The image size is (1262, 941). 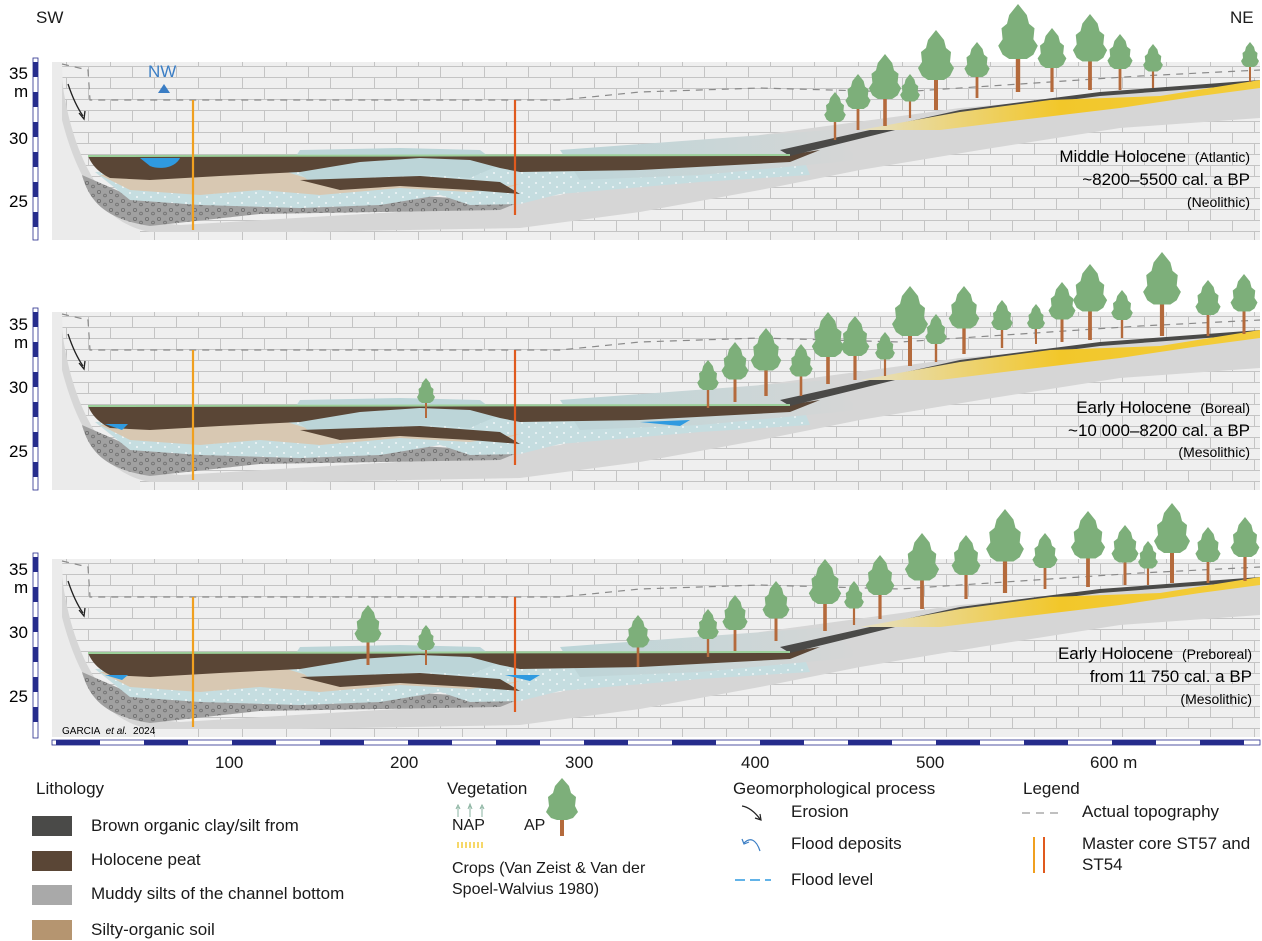 What do you see at coordinates (846, 843) in the screenshot?
I see `geomorph-item-flood-deposits: Flood deposits` at bounding box center [846, 843].